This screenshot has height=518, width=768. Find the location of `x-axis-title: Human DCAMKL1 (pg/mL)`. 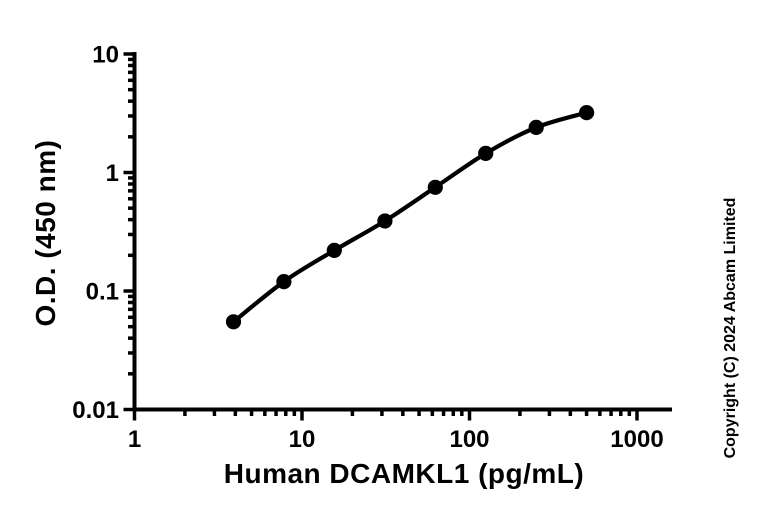

x-axis-title: Human DCAMKL1 (pg/mL) is located at coordinates (404, 473).